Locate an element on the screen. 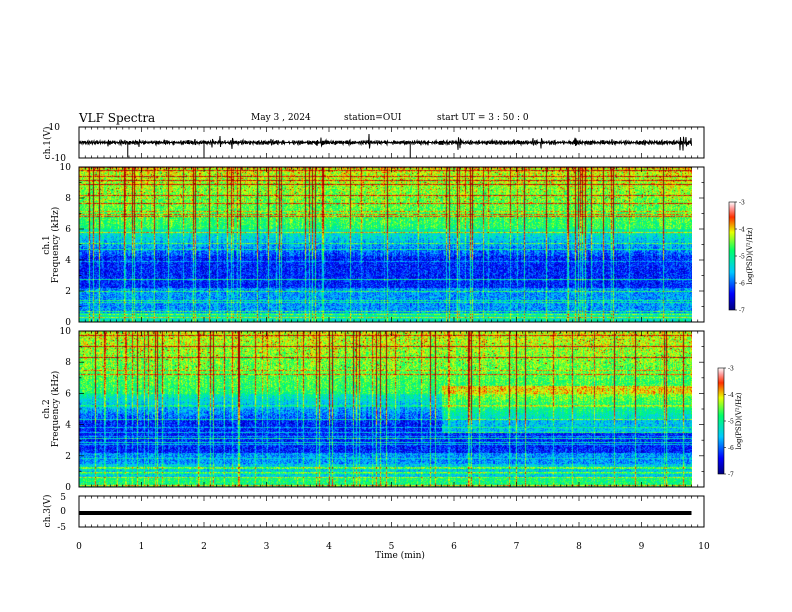  x-tick-label: 2 is located at coordinates (204, 547).